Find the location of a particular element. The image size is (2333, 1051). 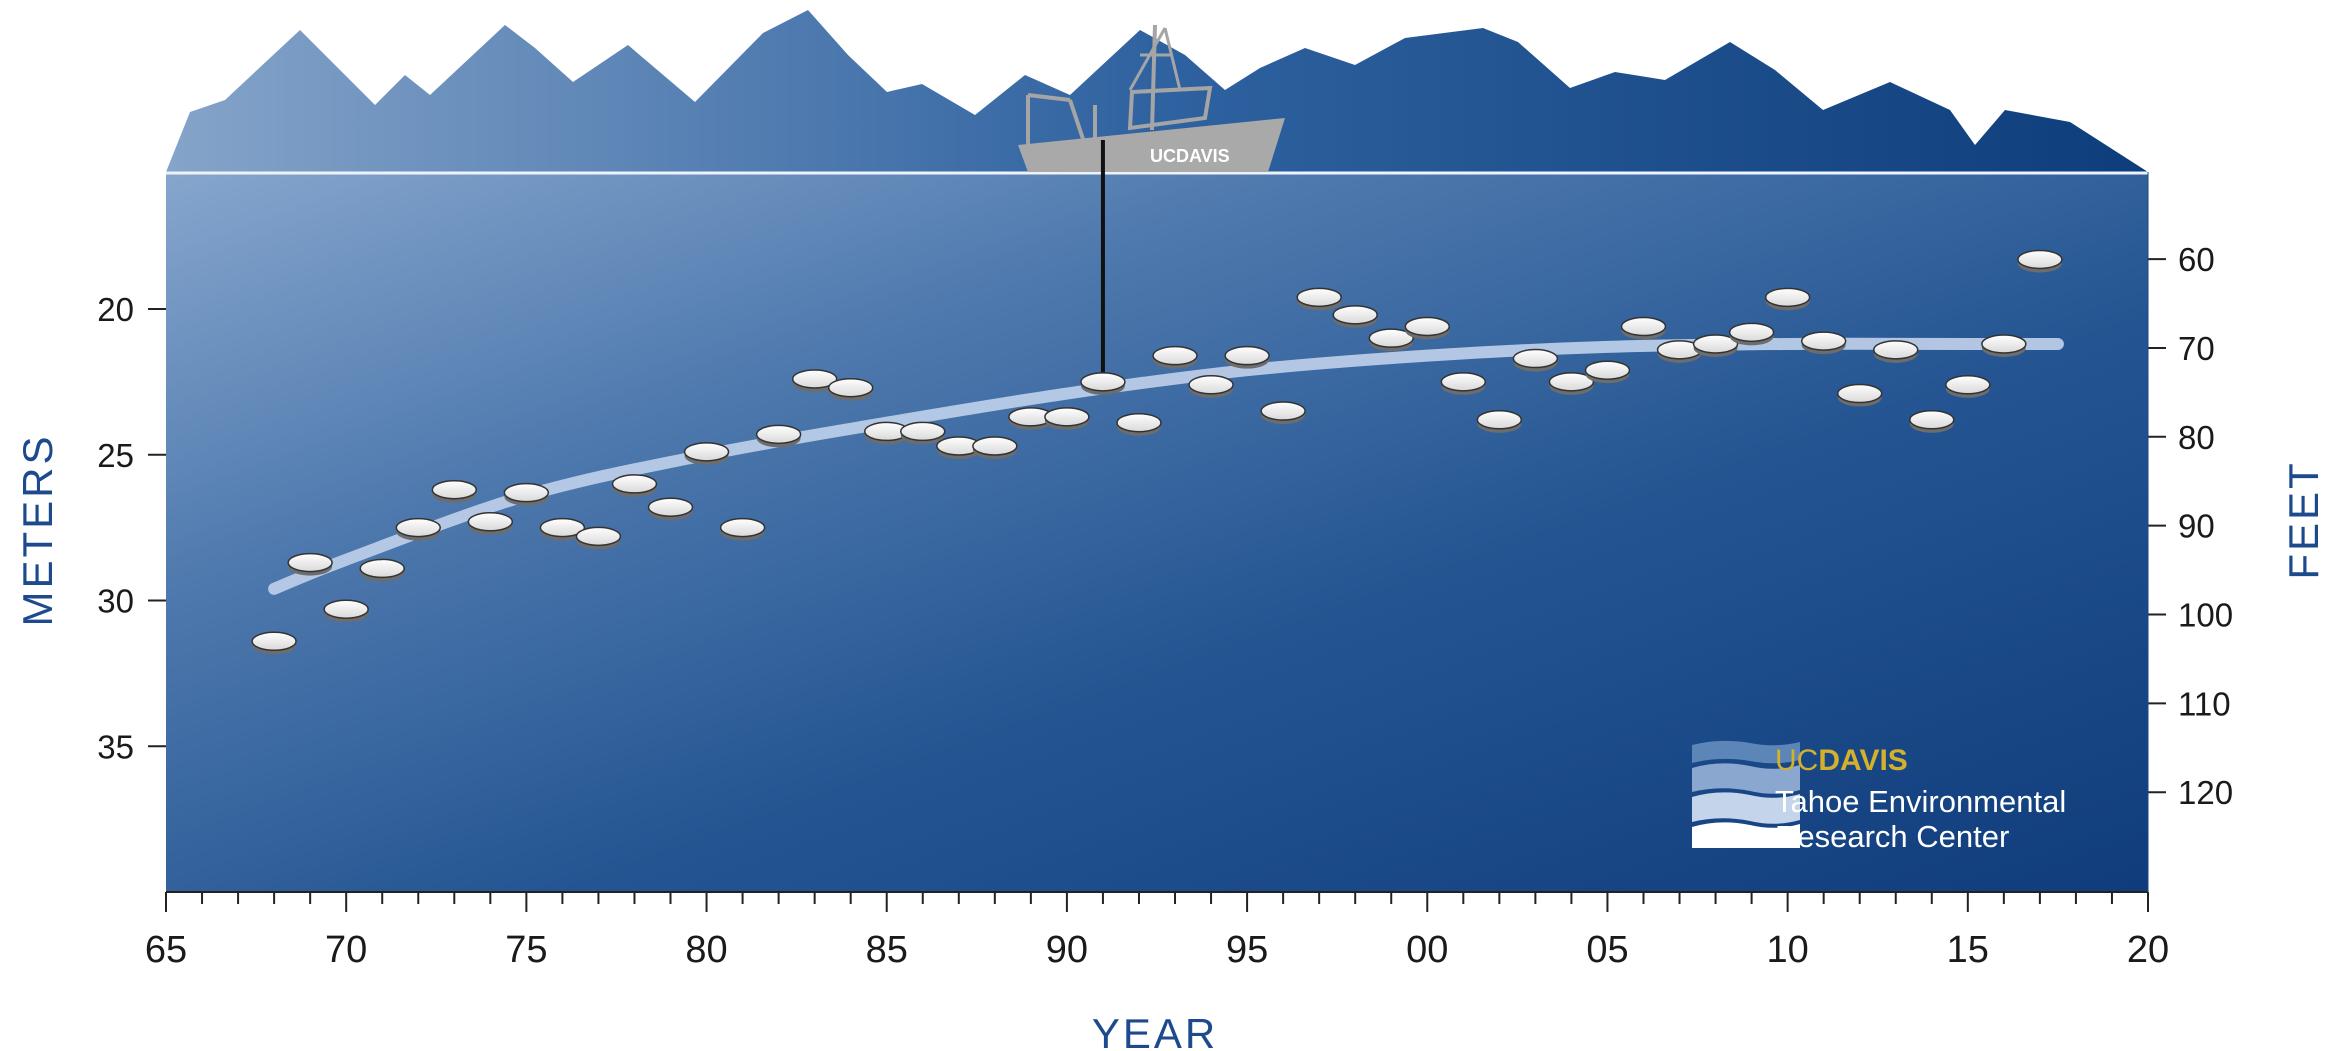

x-tick-labels: 65 70 75 80 85 90 95 00 05 10 15 20 is located at coordinates (1157, 950).